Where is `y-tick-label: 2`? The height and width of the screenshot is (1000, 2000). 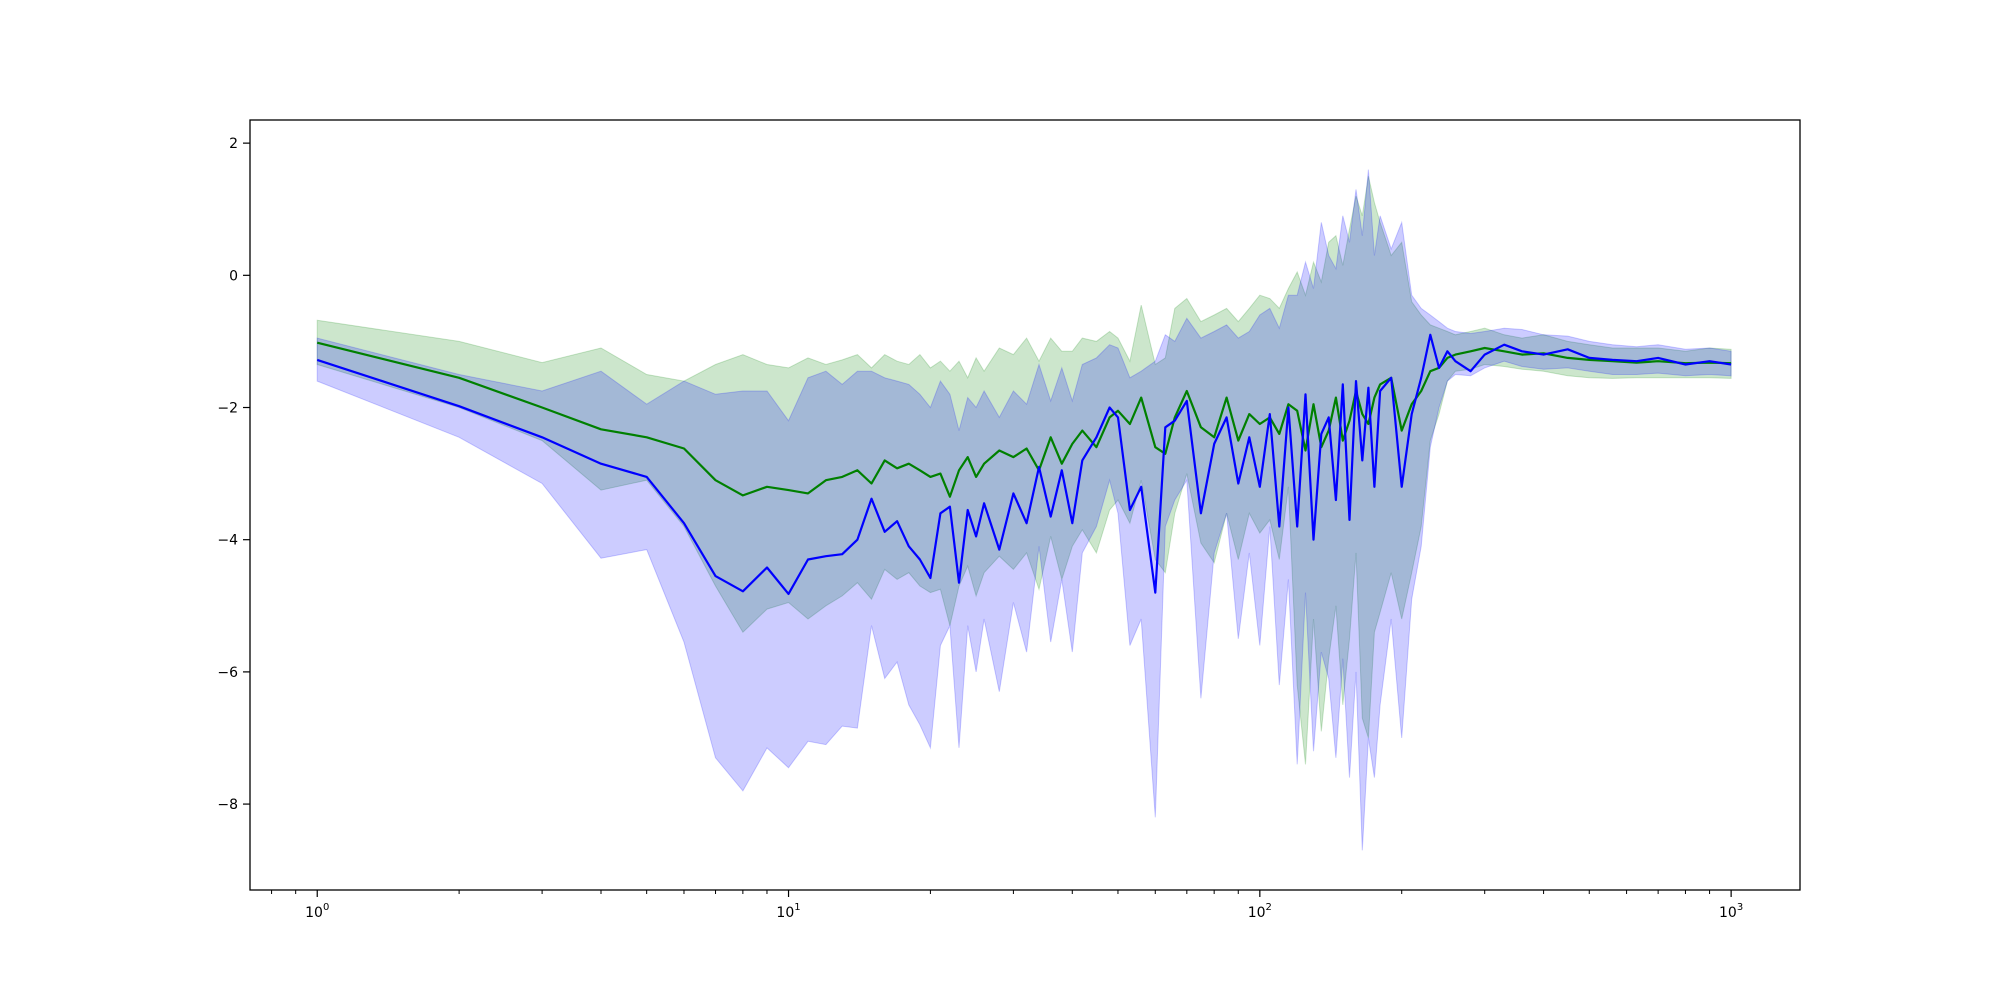
y-tick-label: 2 is located at coordinates (233, 144).